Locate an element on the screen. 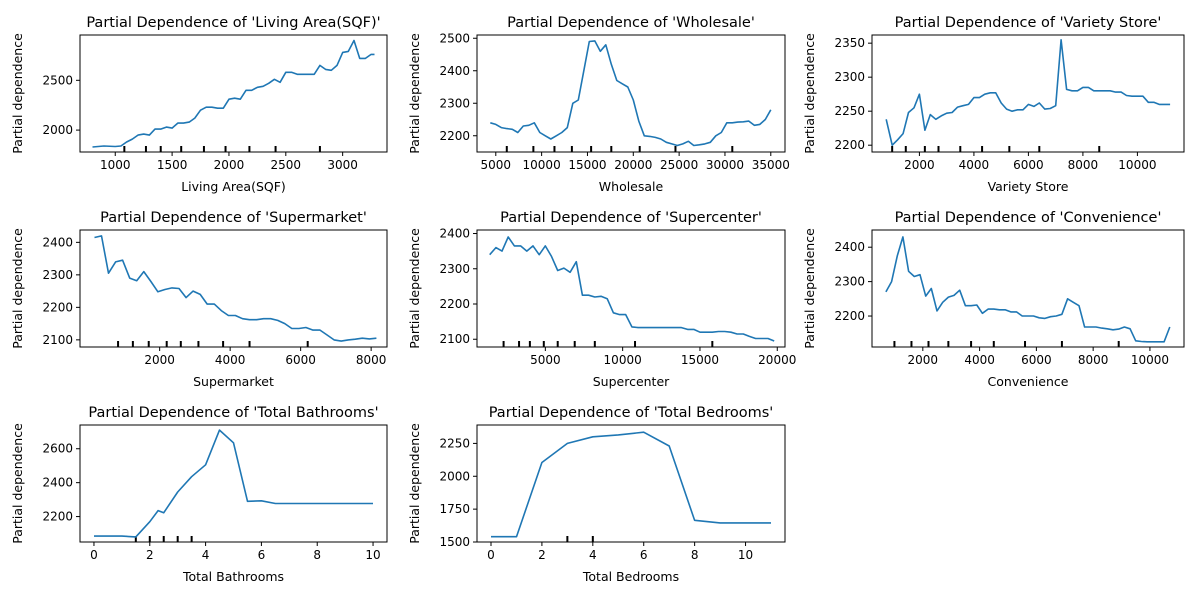  subplot-title: Partial Dependence of 'Total Bathrooms' is located at coordinates (233, 413).